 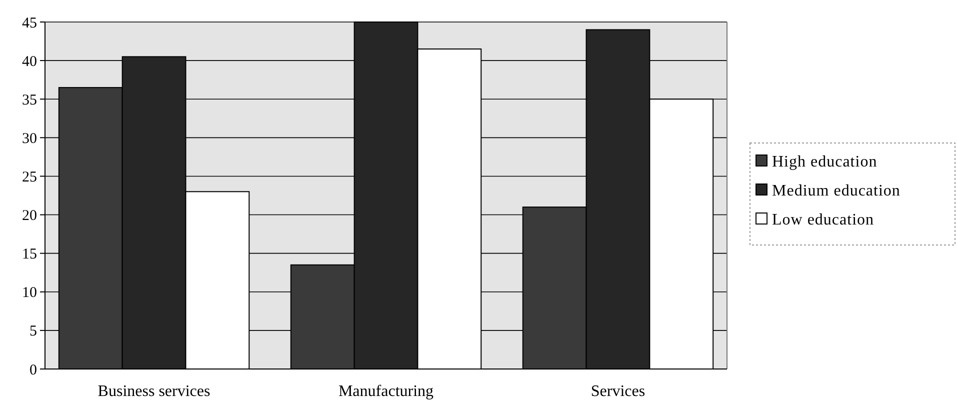 I want to click on y-tick-label: 40, so click(x=29, y=62).